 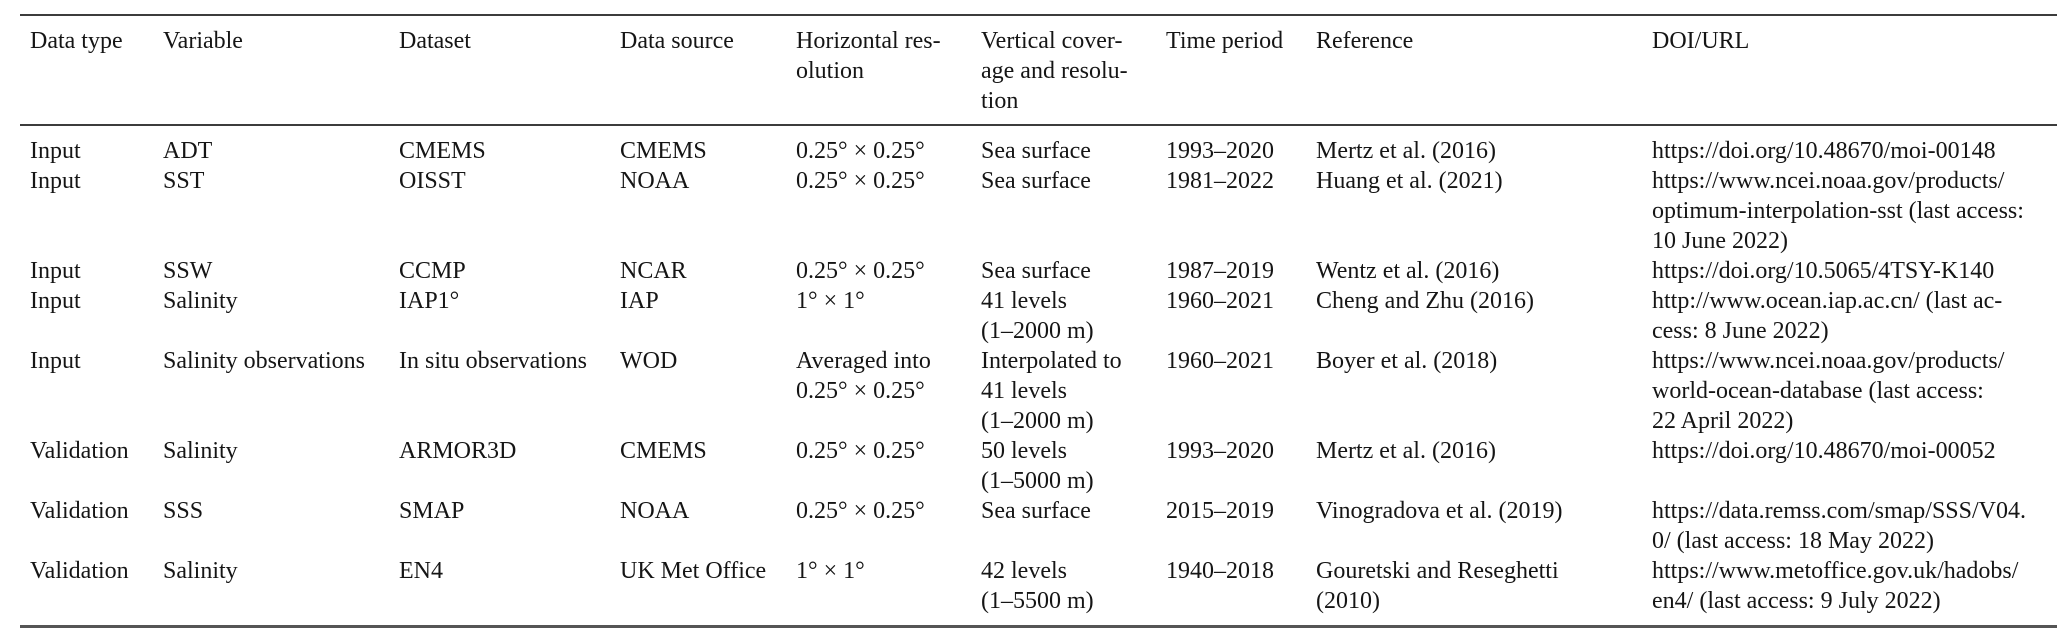 I want to click on cell-dataset: IAP1°, so click(x=429, y=301).